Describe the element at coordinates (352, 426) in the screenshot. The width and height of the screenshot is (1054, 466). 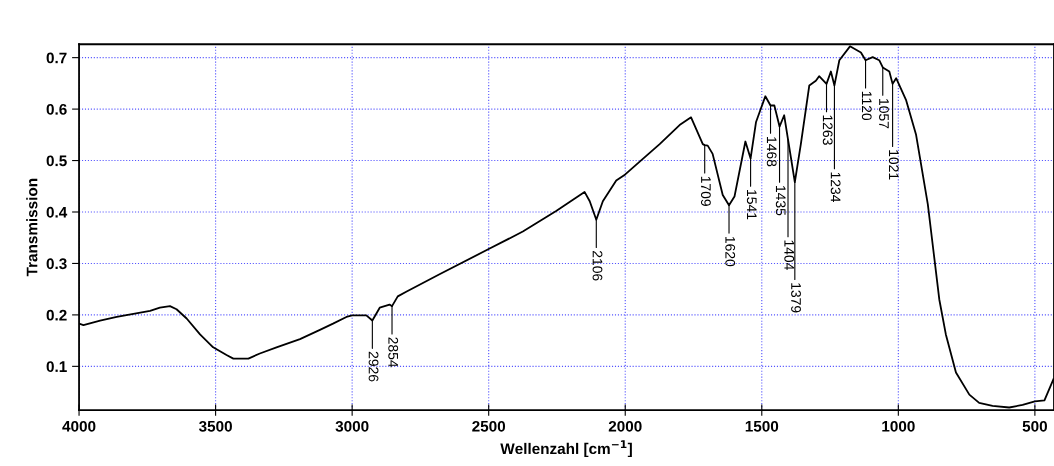
I see `x-tick-label: 3000` at that location.